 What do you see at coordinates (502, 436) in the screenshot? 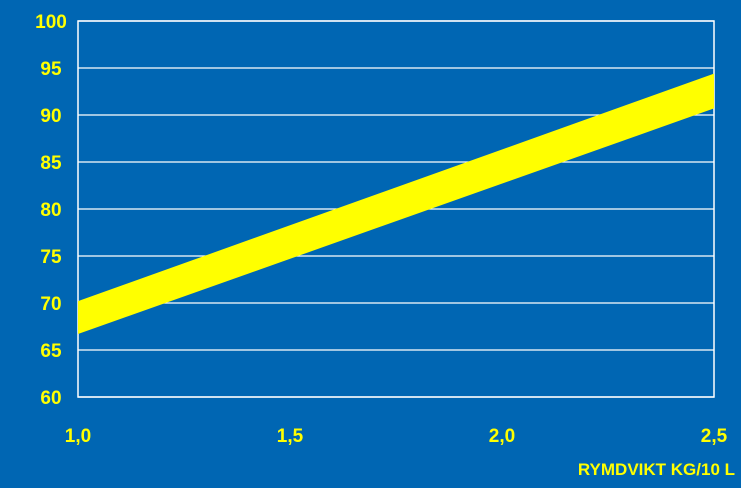
I see `x-tick-label: 2,0` at bounding box center [502, 436].